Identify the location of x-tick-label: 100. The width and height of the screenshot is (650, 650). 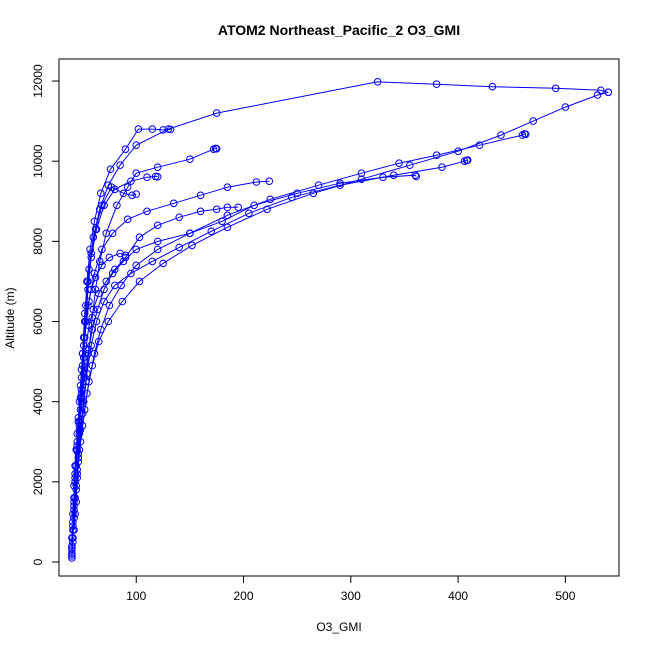
(136, 596).